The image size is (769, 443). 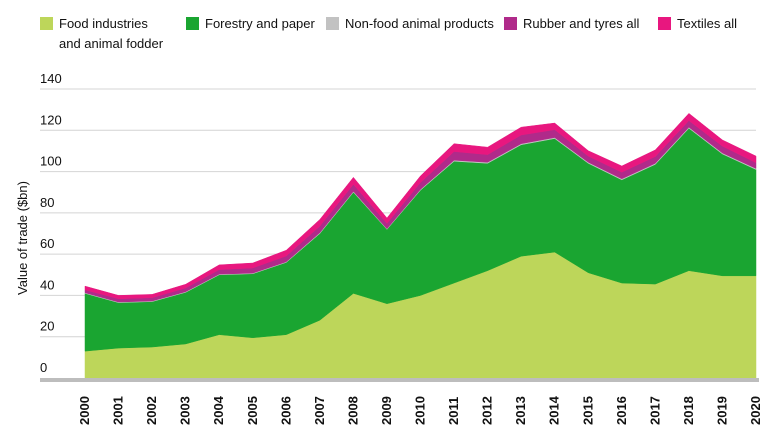 What do you see at coordinates (520, 410) in the screenshot?
I see `x-tick-label: 2013` at bounding box center [520, 410].